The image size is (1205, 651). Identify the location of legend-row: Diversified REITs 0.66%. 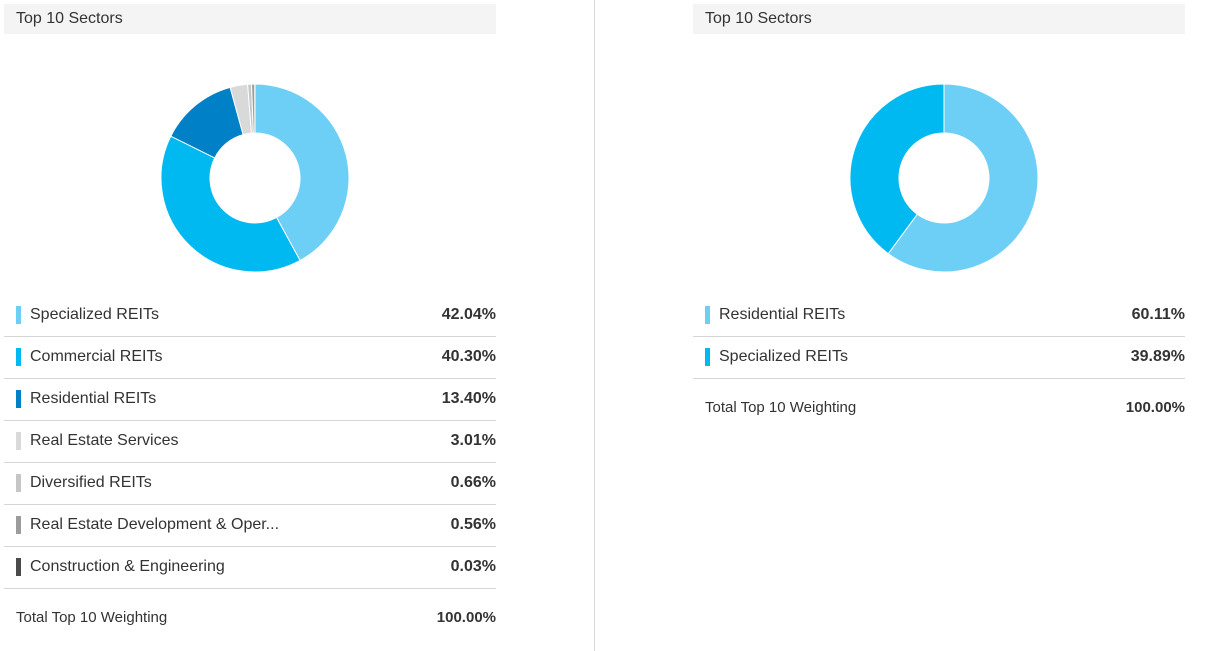
(250, 484).